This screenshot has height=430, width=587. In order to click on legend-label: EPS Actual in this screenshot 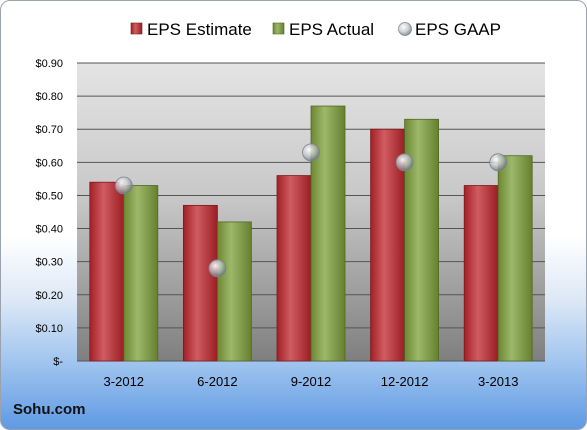, I will do `click(331, 29)`.